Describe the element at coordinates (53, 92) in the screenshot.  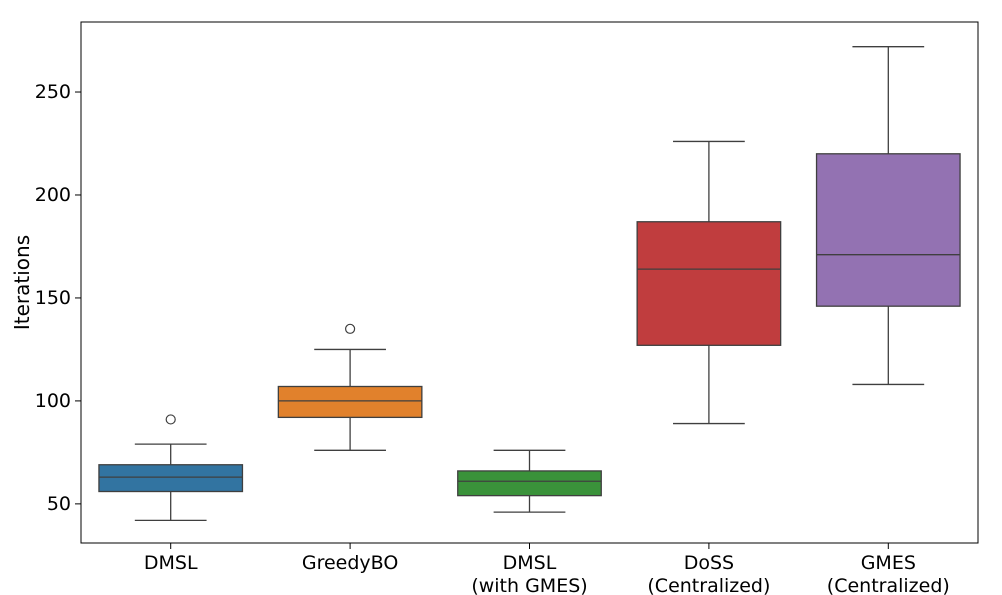
I see `y-tick-label: 250` at that location.